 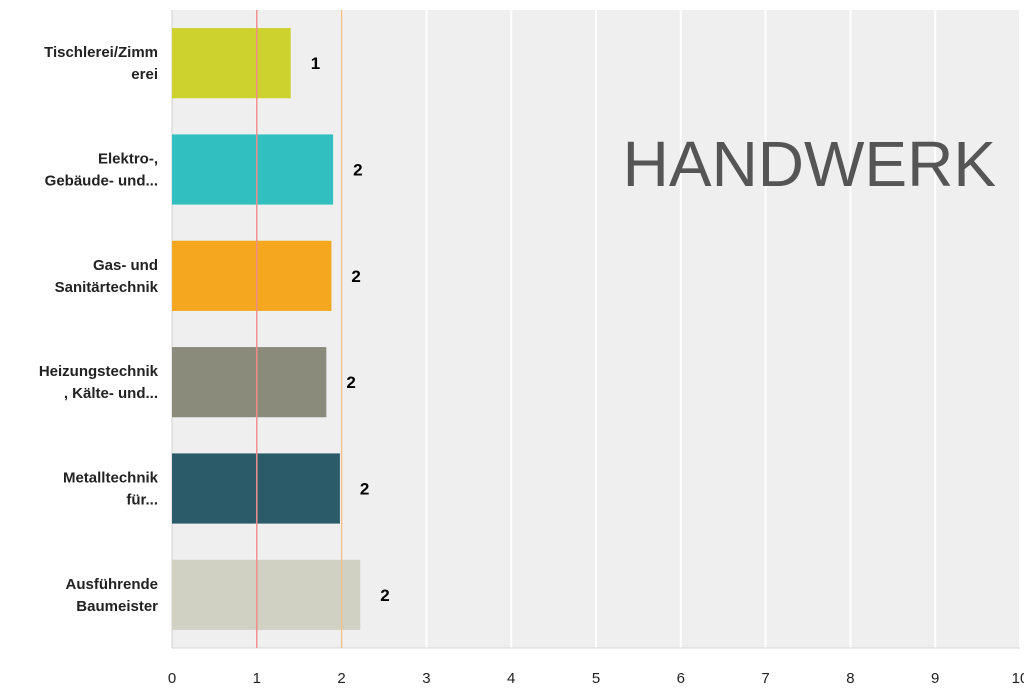 I want to click on x-tick-label: 9, so click(x=935, y=678).